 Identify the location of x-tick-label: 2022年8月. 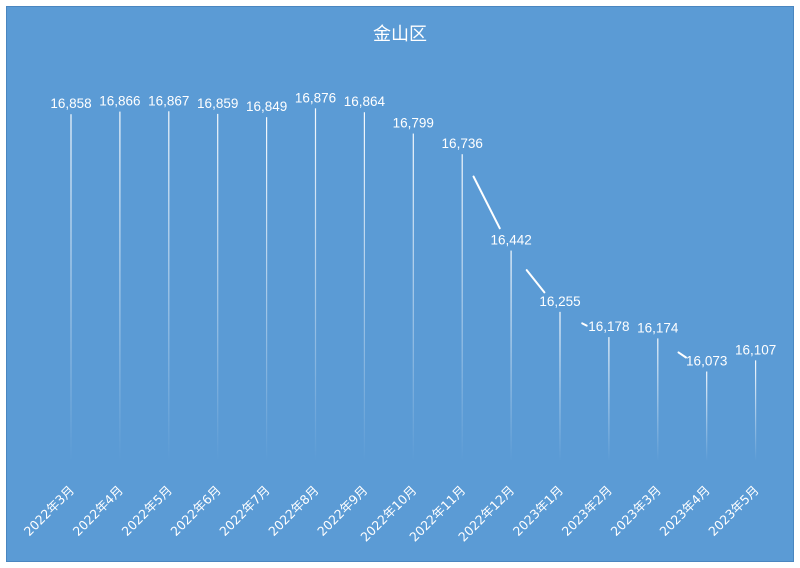
(293, 511).